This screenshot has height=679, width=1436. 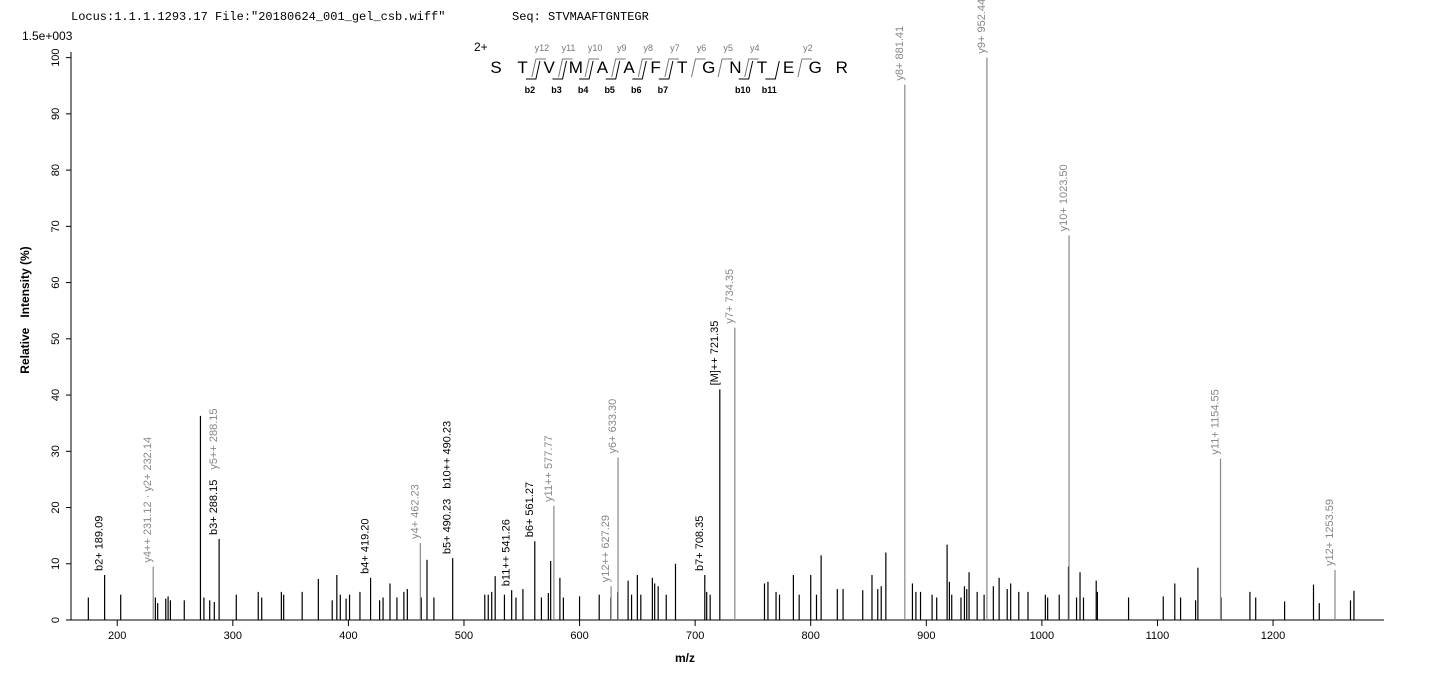 What do you see at coordinates (1042, 636) in the screenshot?
I see `x-tick-label: 1000` at bounding box center [1042, 636].